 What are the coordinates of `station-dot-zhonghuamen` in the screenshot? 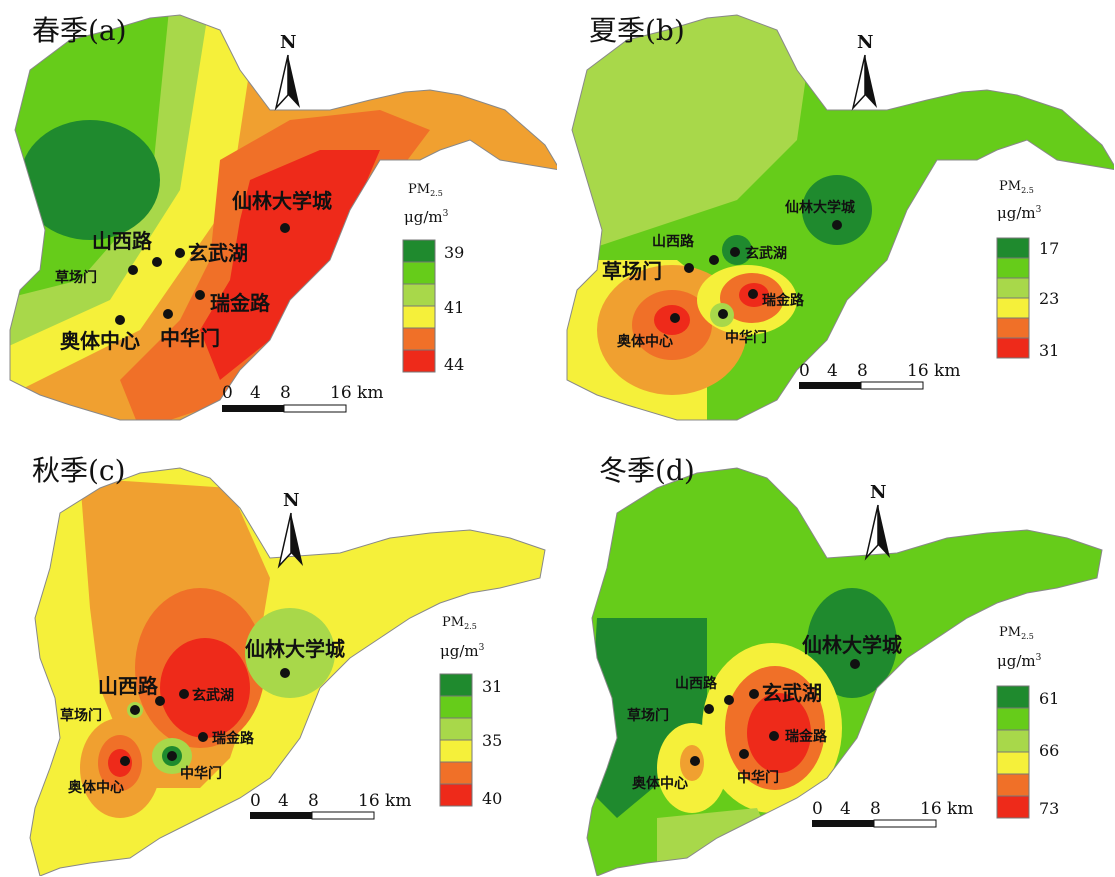 It's located at (168, 314).